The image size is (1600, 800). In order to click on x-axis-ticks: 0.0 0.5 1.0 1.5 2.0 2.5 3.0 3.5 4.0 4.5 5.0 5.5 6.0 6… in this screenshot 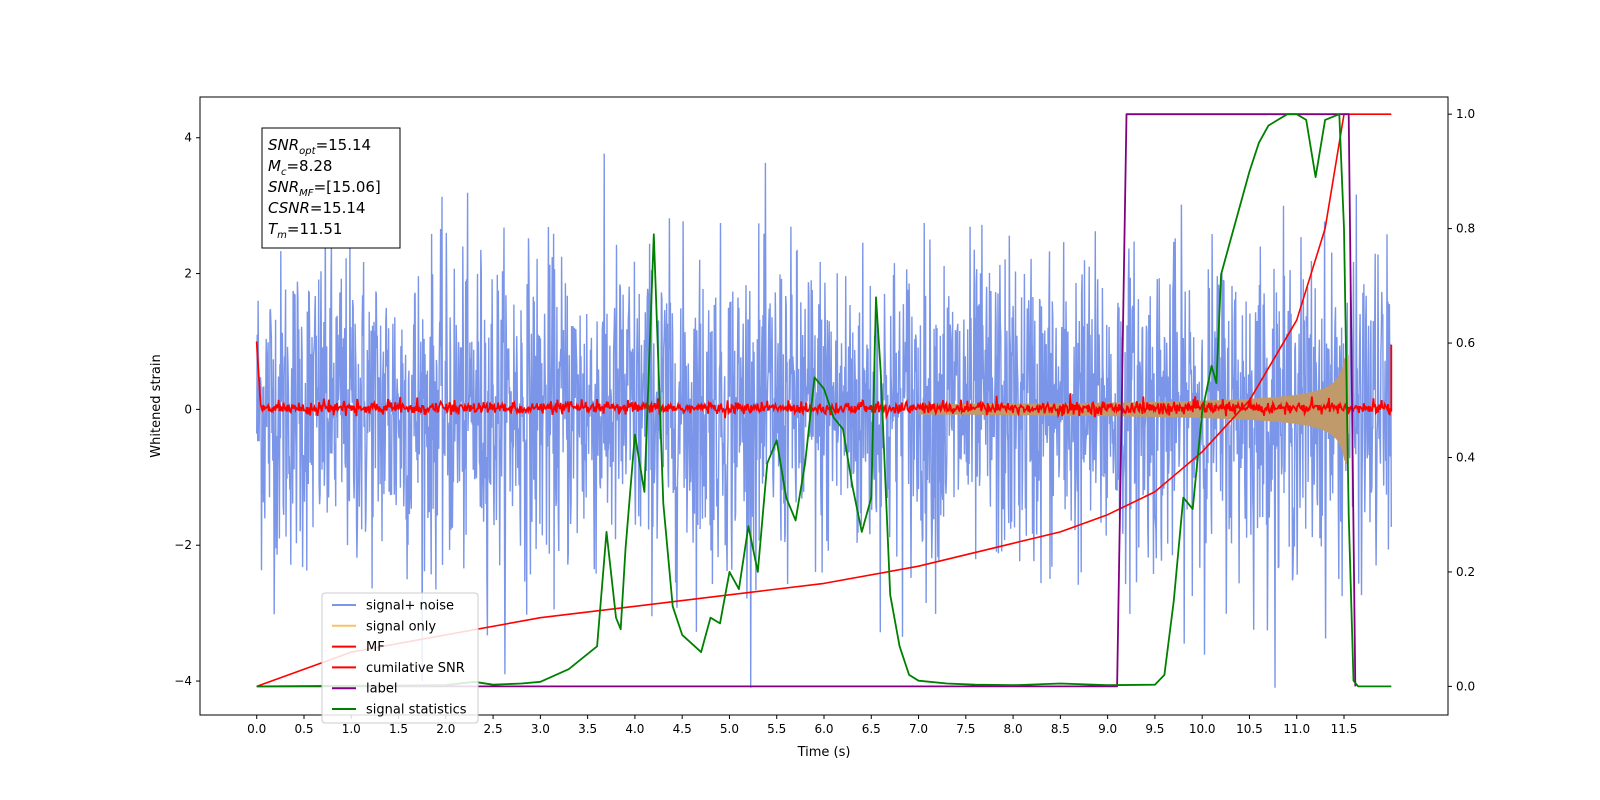, I will do `click(802, 725)`.